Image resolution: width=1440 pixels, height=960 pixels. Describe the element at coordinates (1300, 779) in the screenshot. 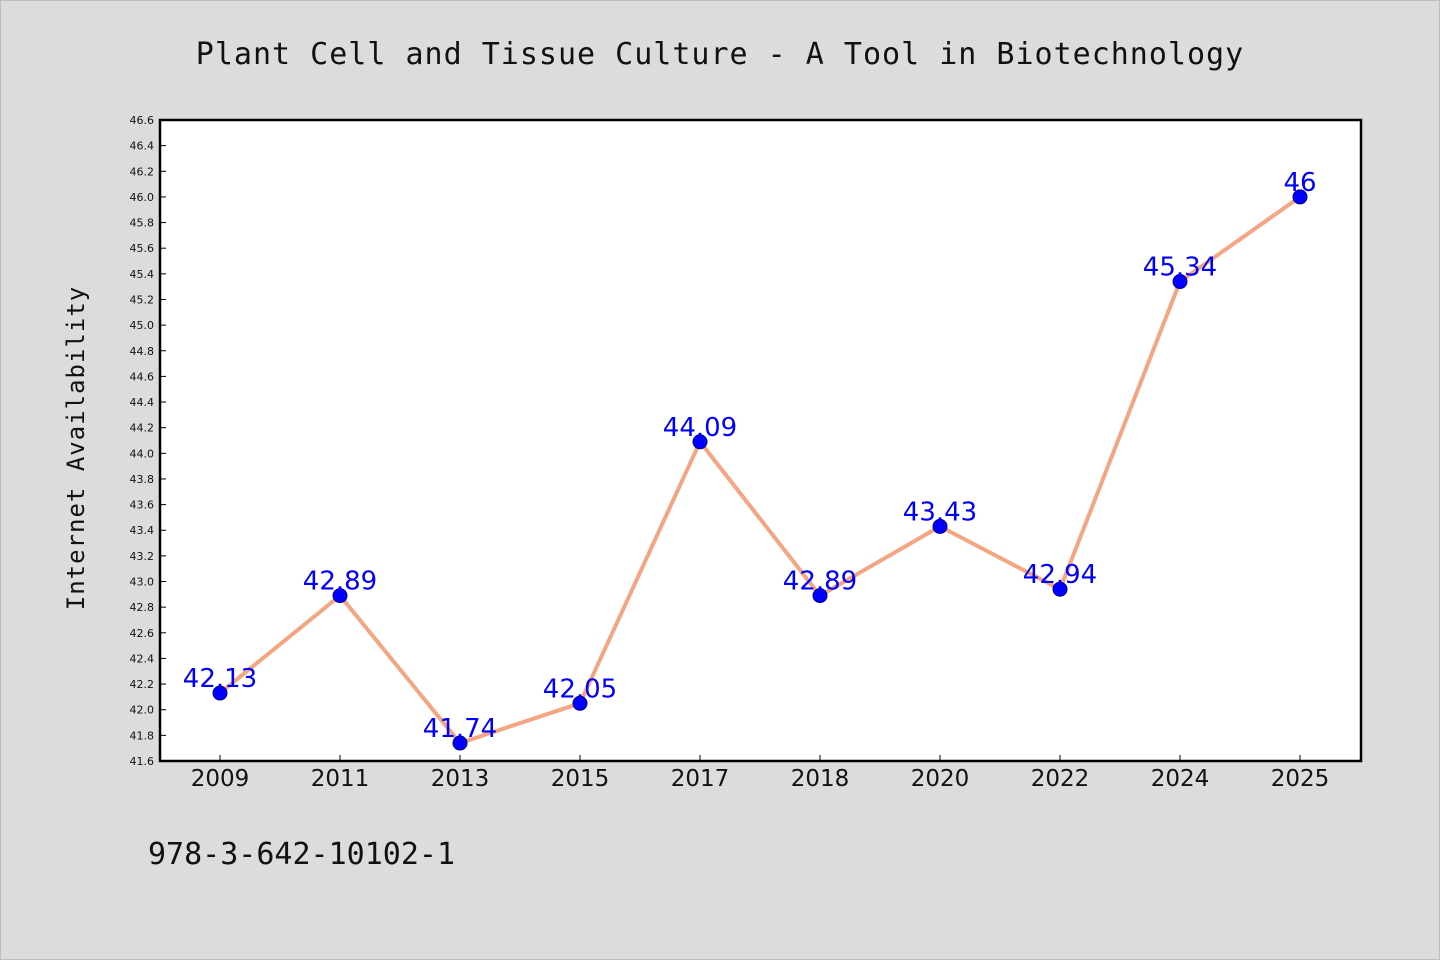

I see `x-tick-label: 2025` at that location.